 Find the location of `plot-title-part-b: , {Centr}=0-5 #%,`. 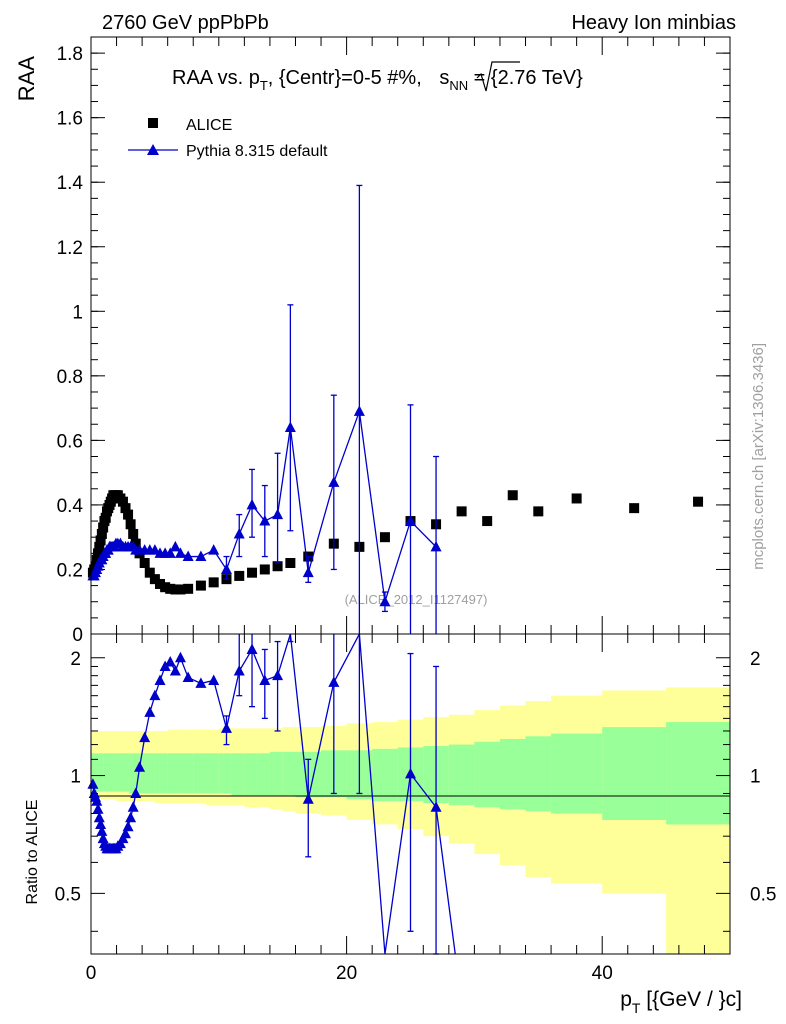

plot-title-part-b: , {Centr}=0-5 #%, is located at coordinates (348, 78).